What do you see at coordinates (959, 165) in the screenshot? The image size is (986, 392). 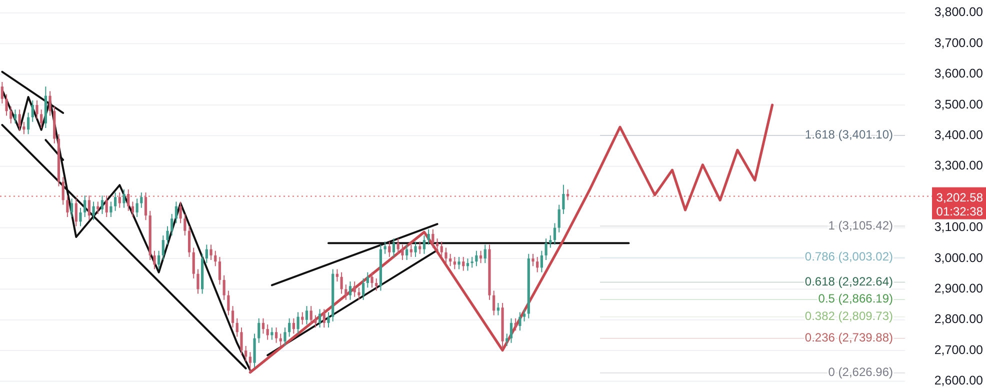 I see `y-tick-label: 3,300.00` at bounding box center [959, 165].